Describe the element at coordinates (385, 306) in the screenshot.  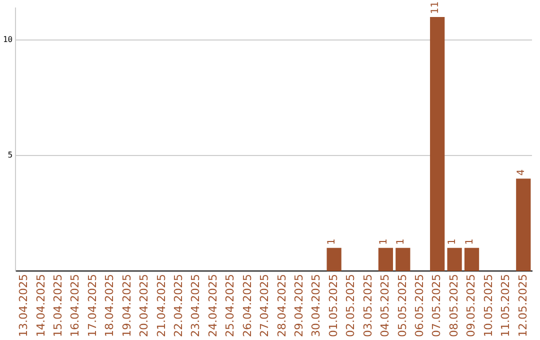
I see `x-tick-label: 04.05.2025` at that location.